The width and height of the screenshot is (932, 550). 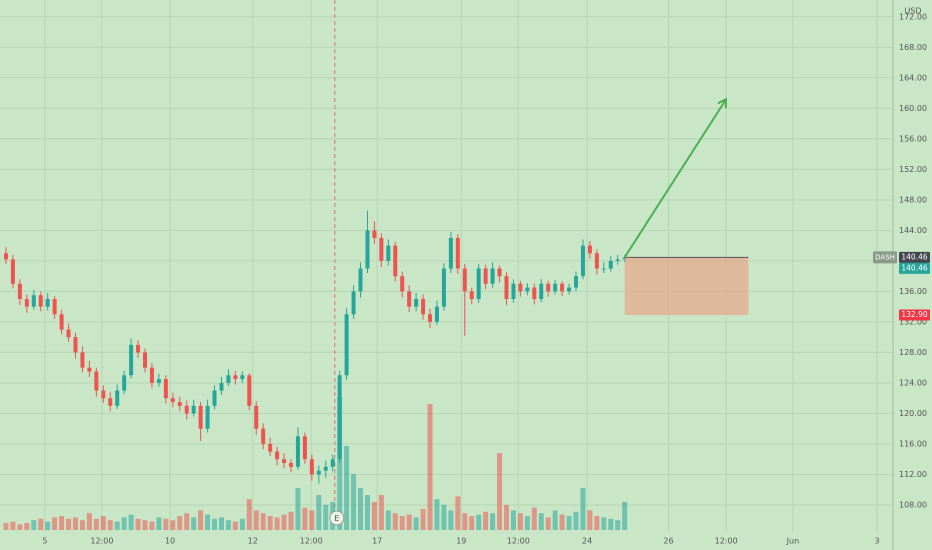 I want to click on price-tag-label: 132.90, so click(x=914, y=314).